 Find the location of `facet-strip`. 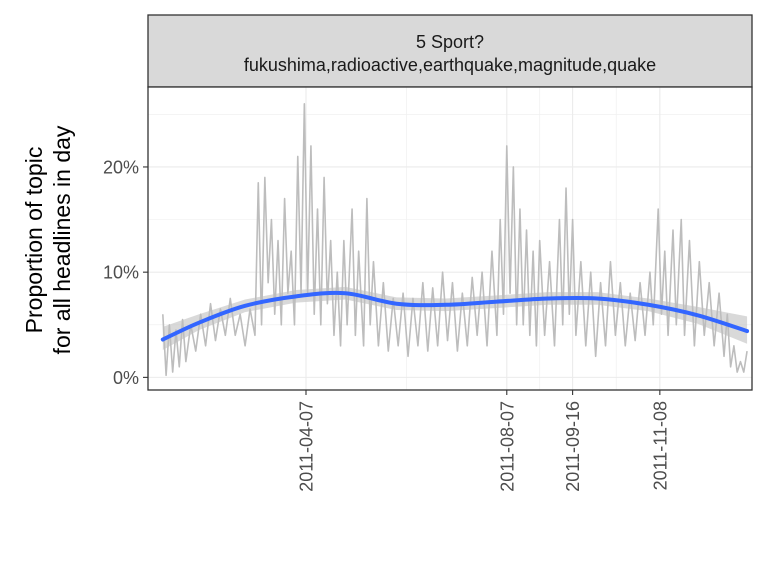

facet-strip is located at coordinates (450, 51).